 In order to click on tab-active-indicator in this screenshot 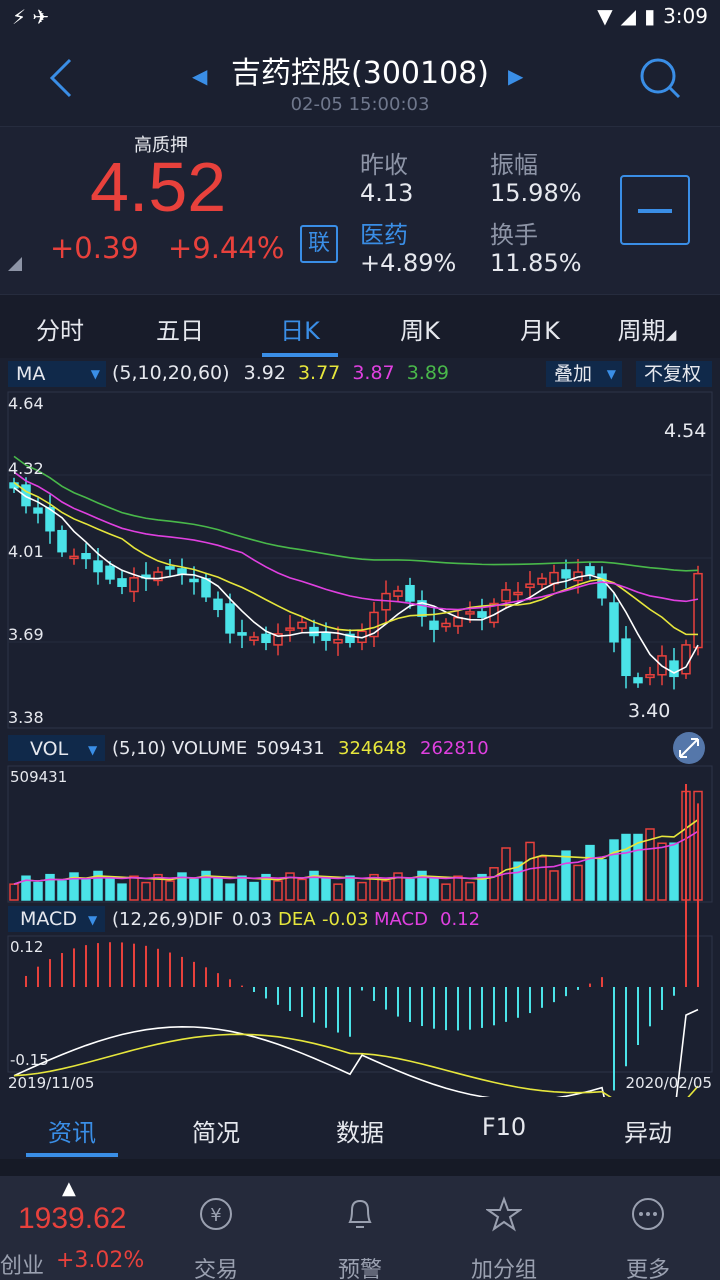, I will do `click(300, 355)`.